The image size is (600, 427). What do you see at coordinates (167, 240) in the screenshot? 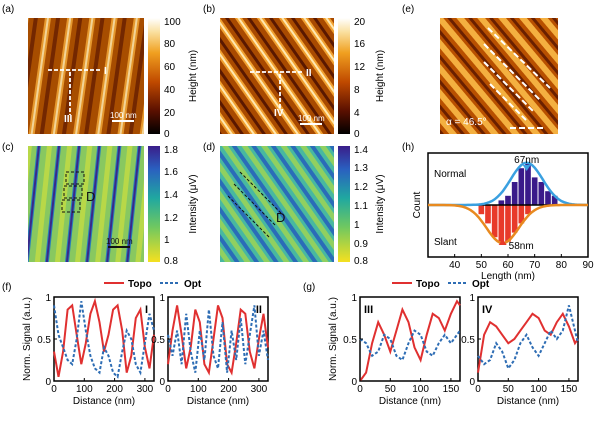
I see `cb-c-tick: 1` at bounding box center [167, 240].